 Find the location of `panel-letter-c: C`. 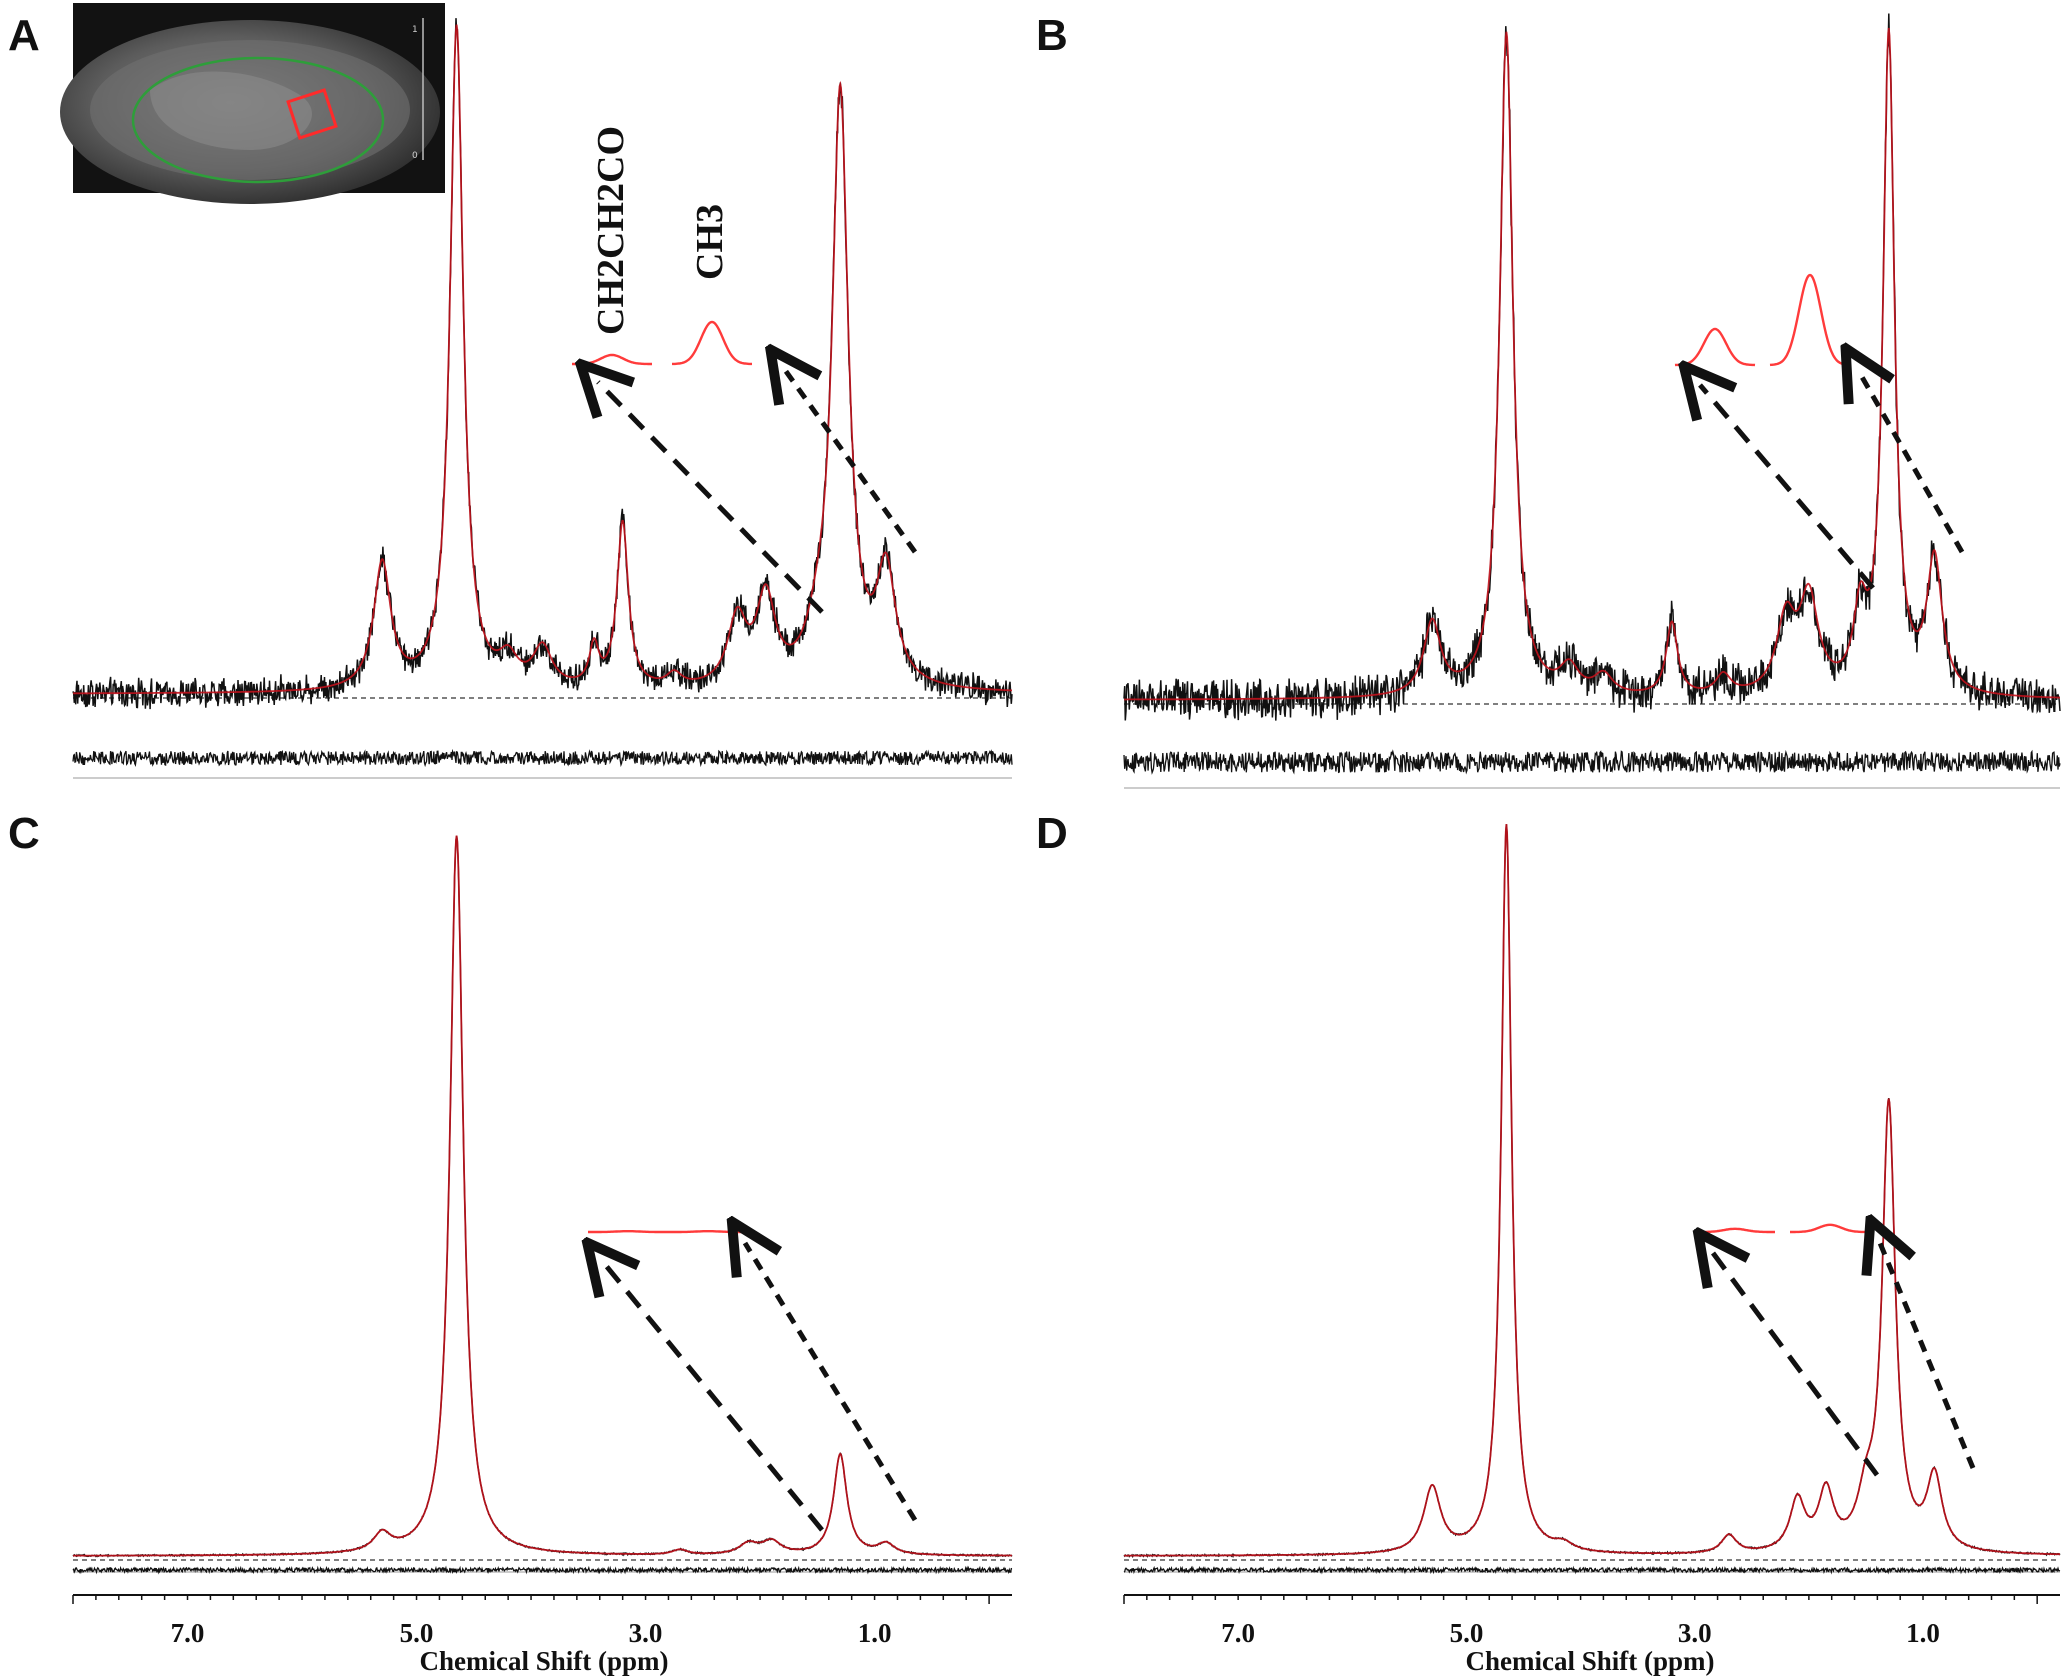

panel-letter-c: C is located at coordinates (24, 833).